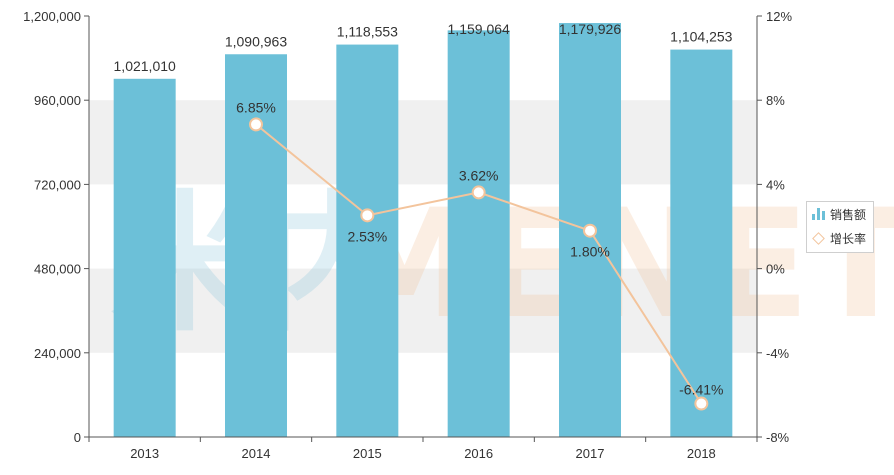  I want to click on y-right-tick-label: 4%, so click(775, 184).